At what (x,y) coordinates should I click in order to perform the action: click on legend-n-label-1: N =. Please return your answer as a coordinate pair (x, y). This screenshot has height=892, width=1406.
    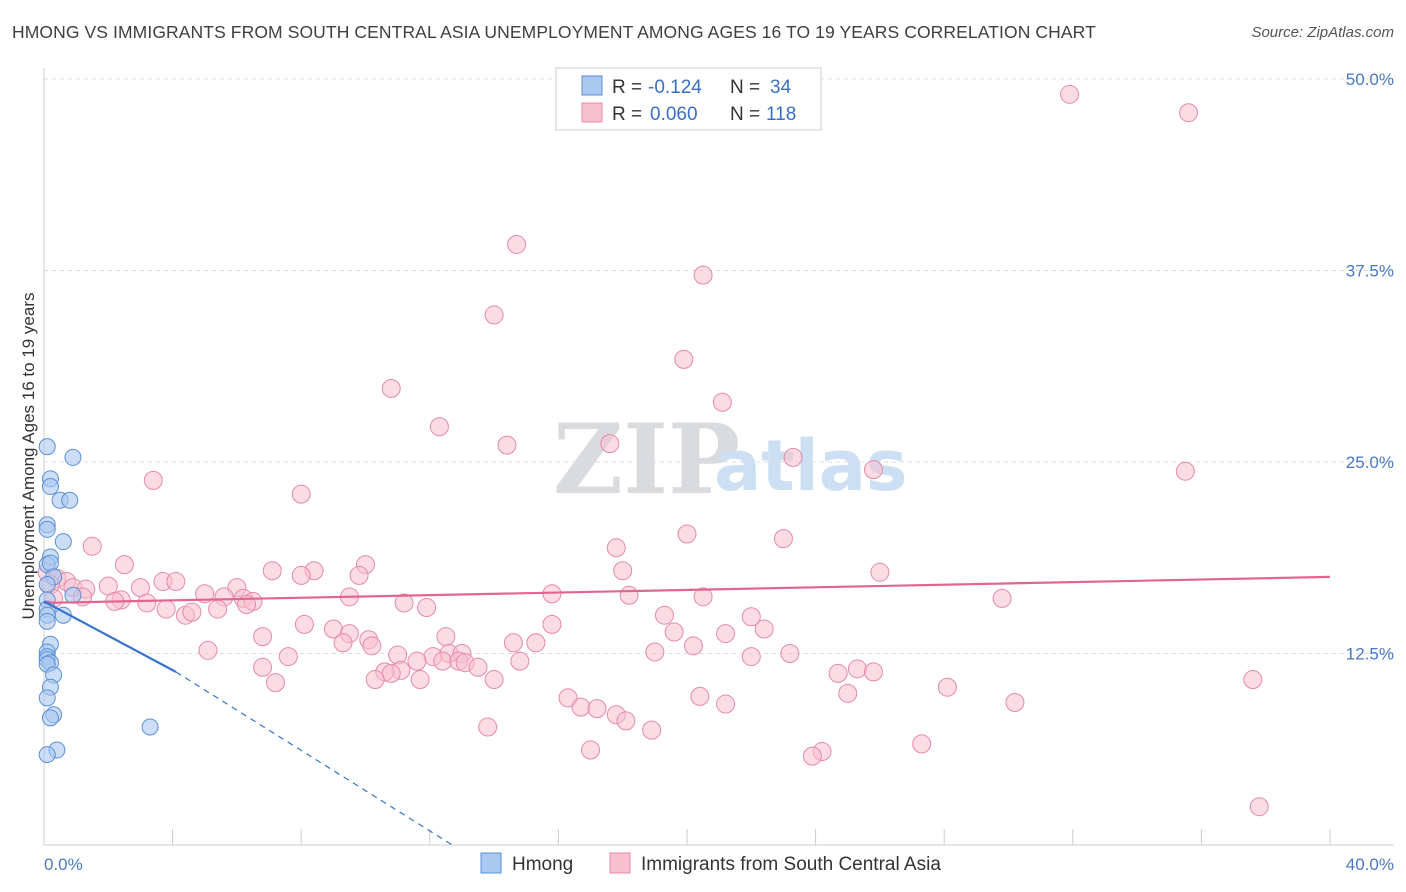
    Looking at the image, I should click on (745, 87).